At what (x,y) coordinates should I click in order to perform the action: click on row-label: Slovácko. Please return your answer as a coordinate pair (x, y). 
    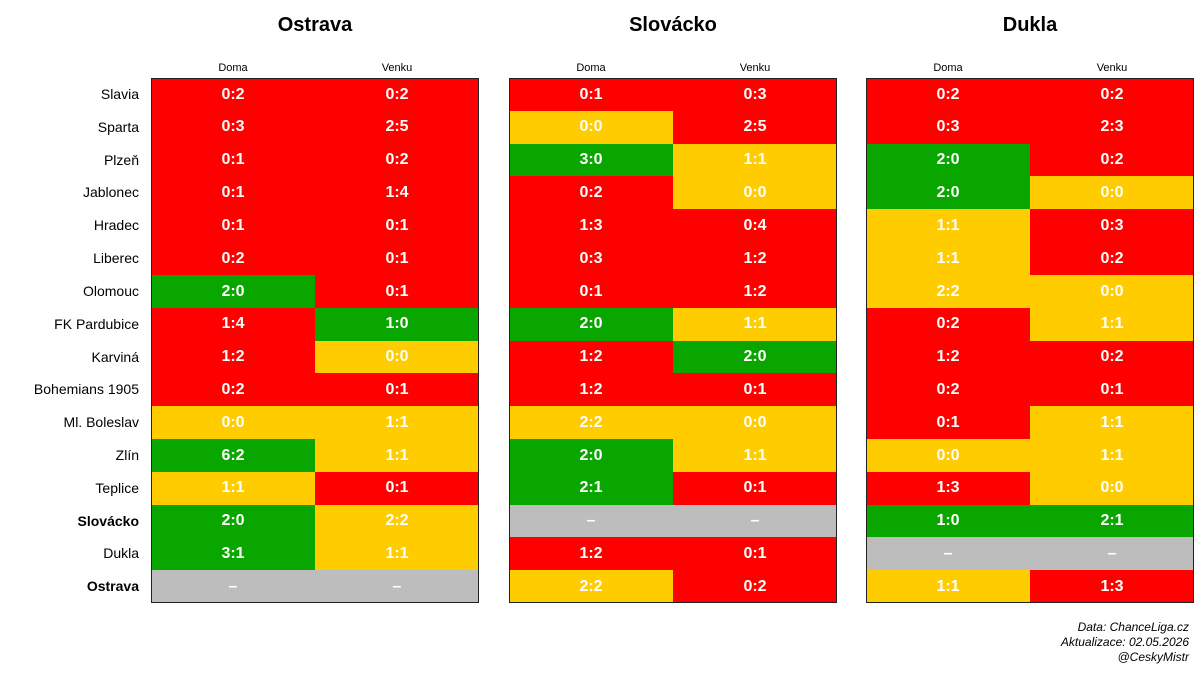
    Looking at the image, I should click on (108, 520).